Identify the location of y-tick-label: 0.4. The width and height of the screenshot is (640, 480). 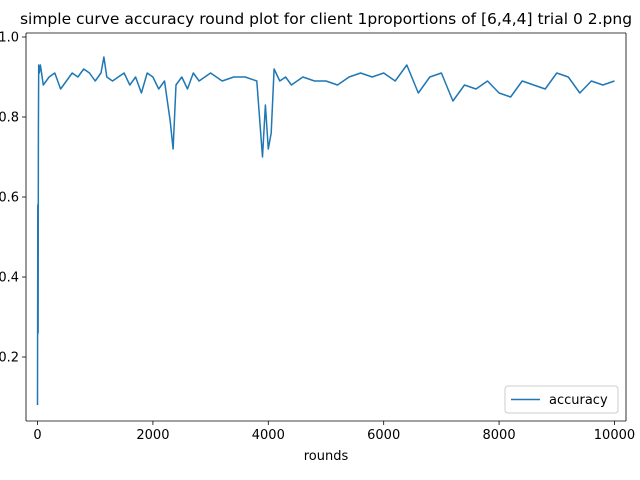
(9, 278).